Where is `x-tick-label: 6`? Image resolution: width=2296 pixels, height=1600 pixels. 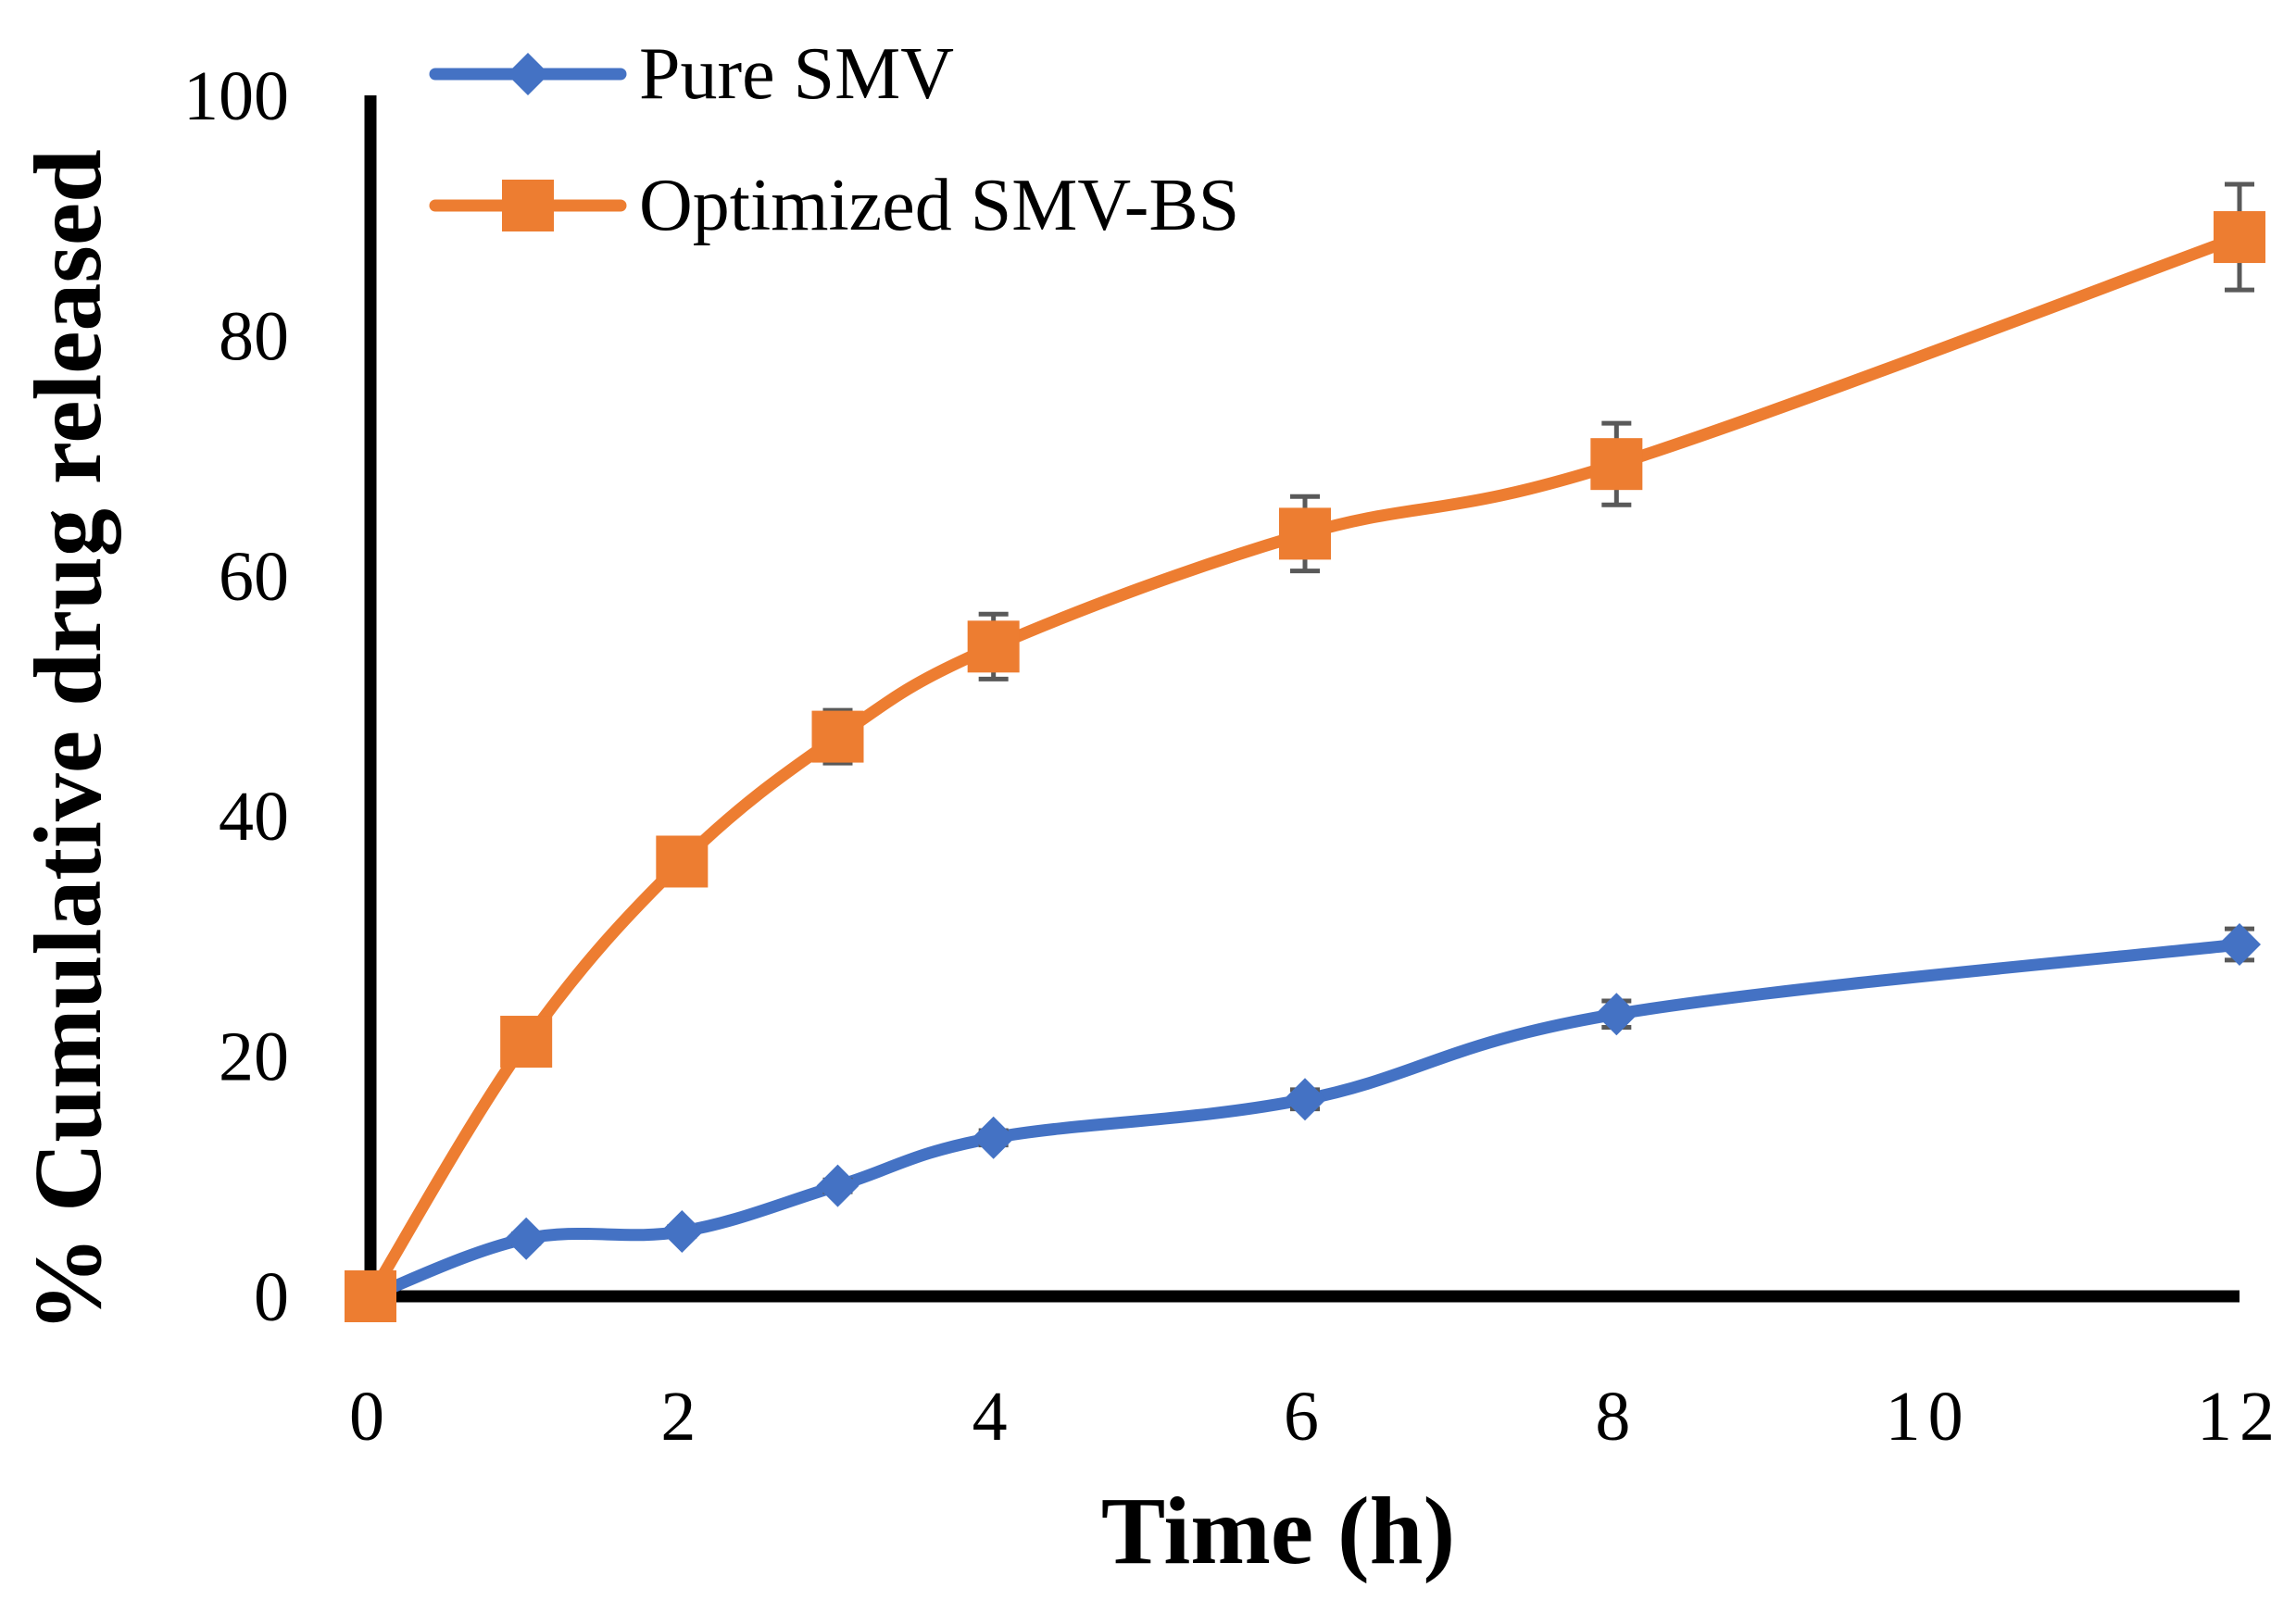 x-tick-label: 6 is located at coordinates (1305, 1417).